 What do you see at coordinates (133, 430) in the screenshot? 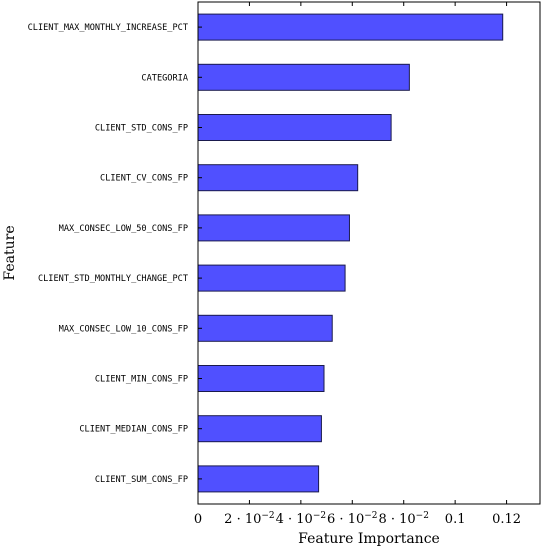
I see `category-label: CLIENT_MEDIAN_CONS_FP` at bounding box center [133, 430].